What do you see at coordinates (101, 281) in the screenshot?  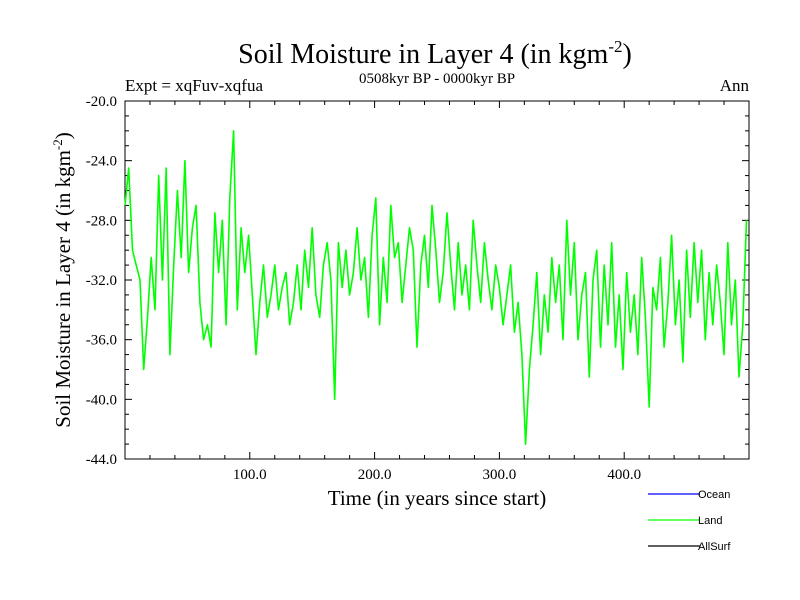 I see `y-tick-label: -32.0` at bounding box center [101, 281].